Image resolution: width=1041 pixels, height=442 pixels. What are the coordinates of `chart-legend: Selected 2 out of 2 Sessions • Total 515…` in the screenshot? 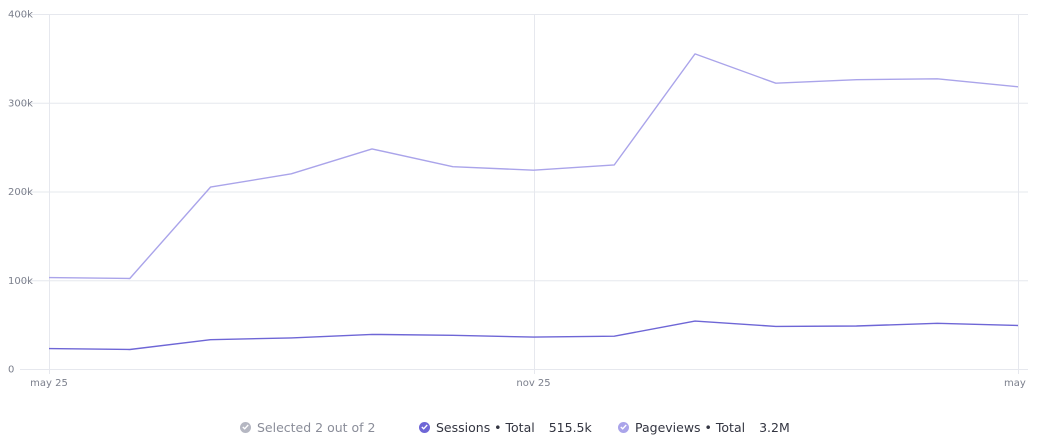 It's located at (520, 427).